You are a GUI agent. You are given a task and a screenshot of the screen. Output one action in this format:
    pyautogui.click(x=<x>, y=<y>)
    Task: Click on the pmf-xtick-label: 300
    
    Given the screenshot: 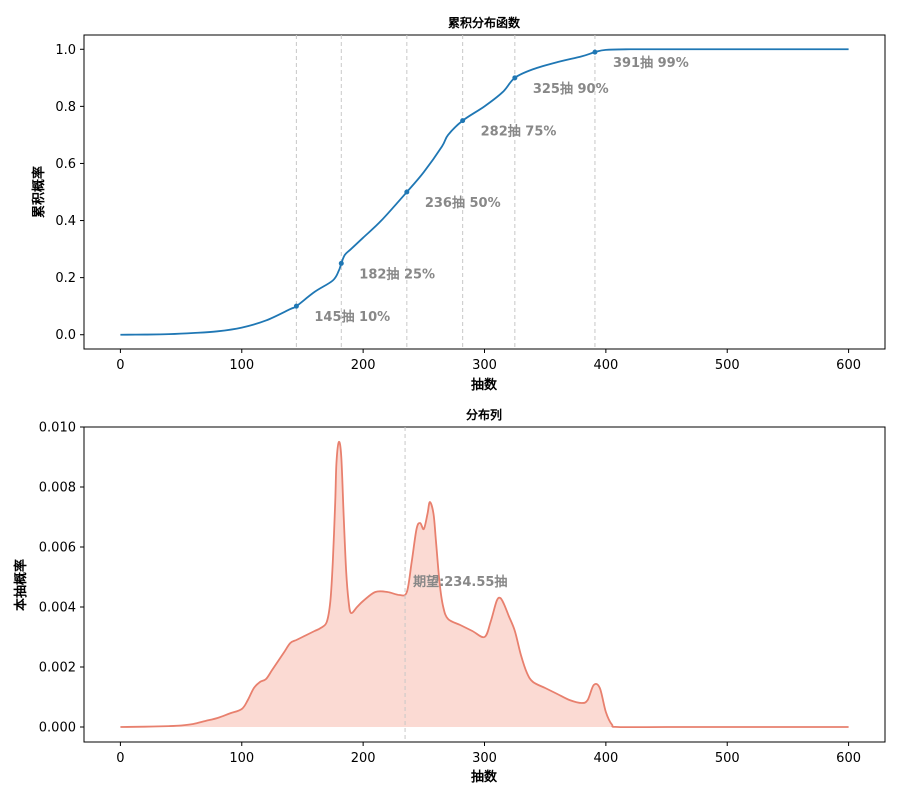 What is the action you would take?
    pyautogui.click(x=484, y=758)
    